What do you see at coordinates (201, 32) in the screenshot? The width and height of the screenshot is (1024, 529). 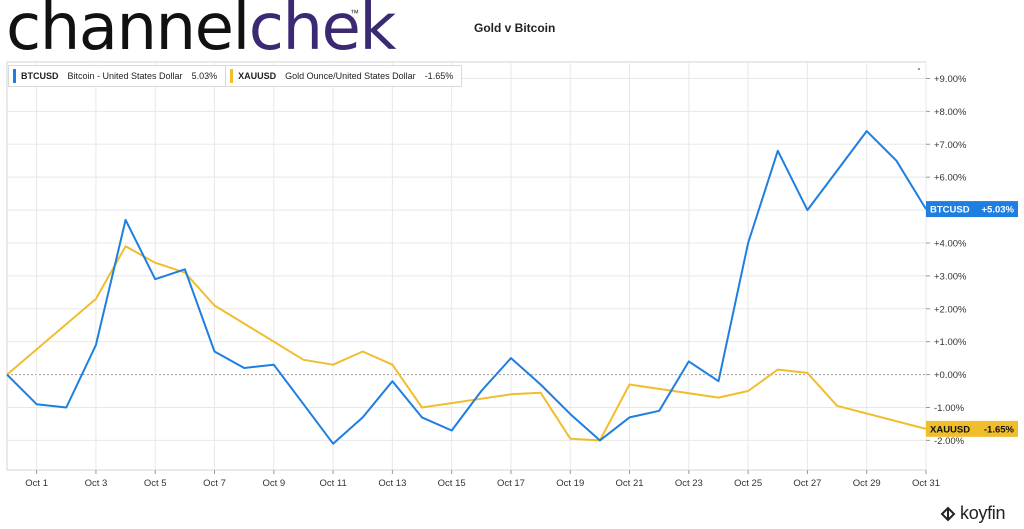 I see `channelchek-logo: channelchek ™` at bounding box center [201, 32].